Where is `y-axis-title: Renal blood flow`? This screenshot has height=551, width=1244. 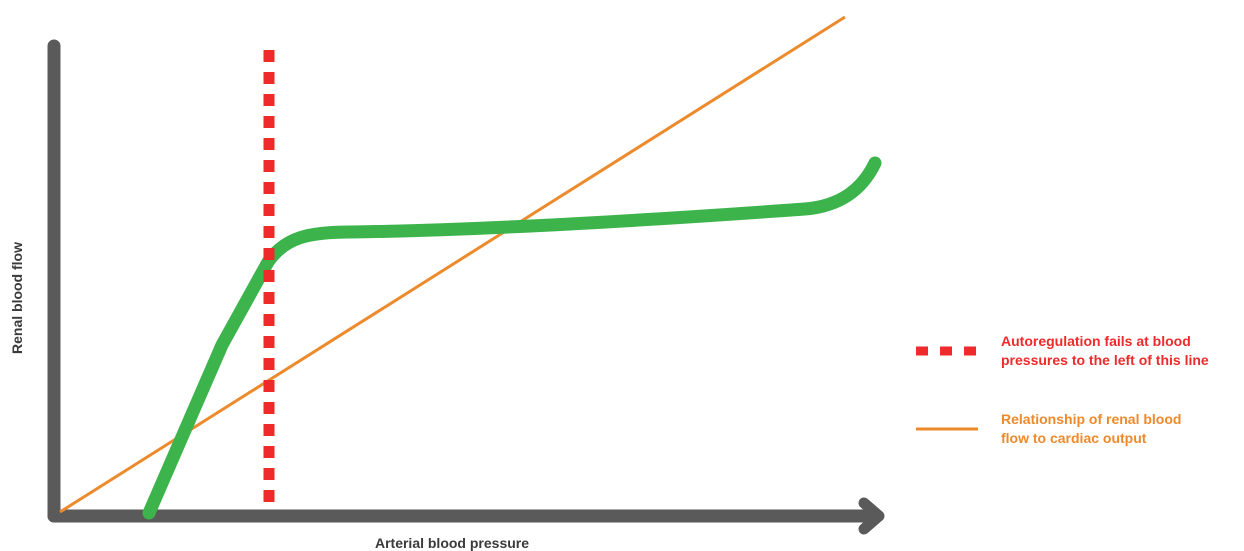 y-axis-title: Renal blood flow is located at coordinates (17, 298).